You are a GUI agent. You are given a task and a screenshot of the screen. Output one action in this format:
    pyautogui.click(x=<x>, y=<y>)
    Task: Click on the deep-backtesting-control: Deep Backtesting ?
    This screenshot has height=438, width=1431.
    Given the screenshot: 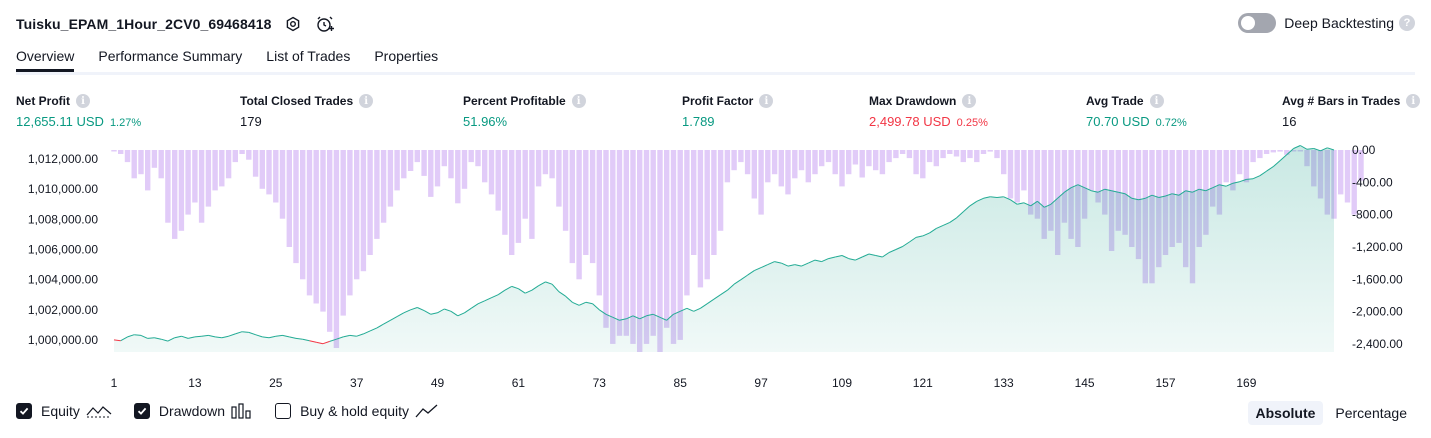 What is the action you would take?
    pyautogui.click(x=1326, y=23)
    